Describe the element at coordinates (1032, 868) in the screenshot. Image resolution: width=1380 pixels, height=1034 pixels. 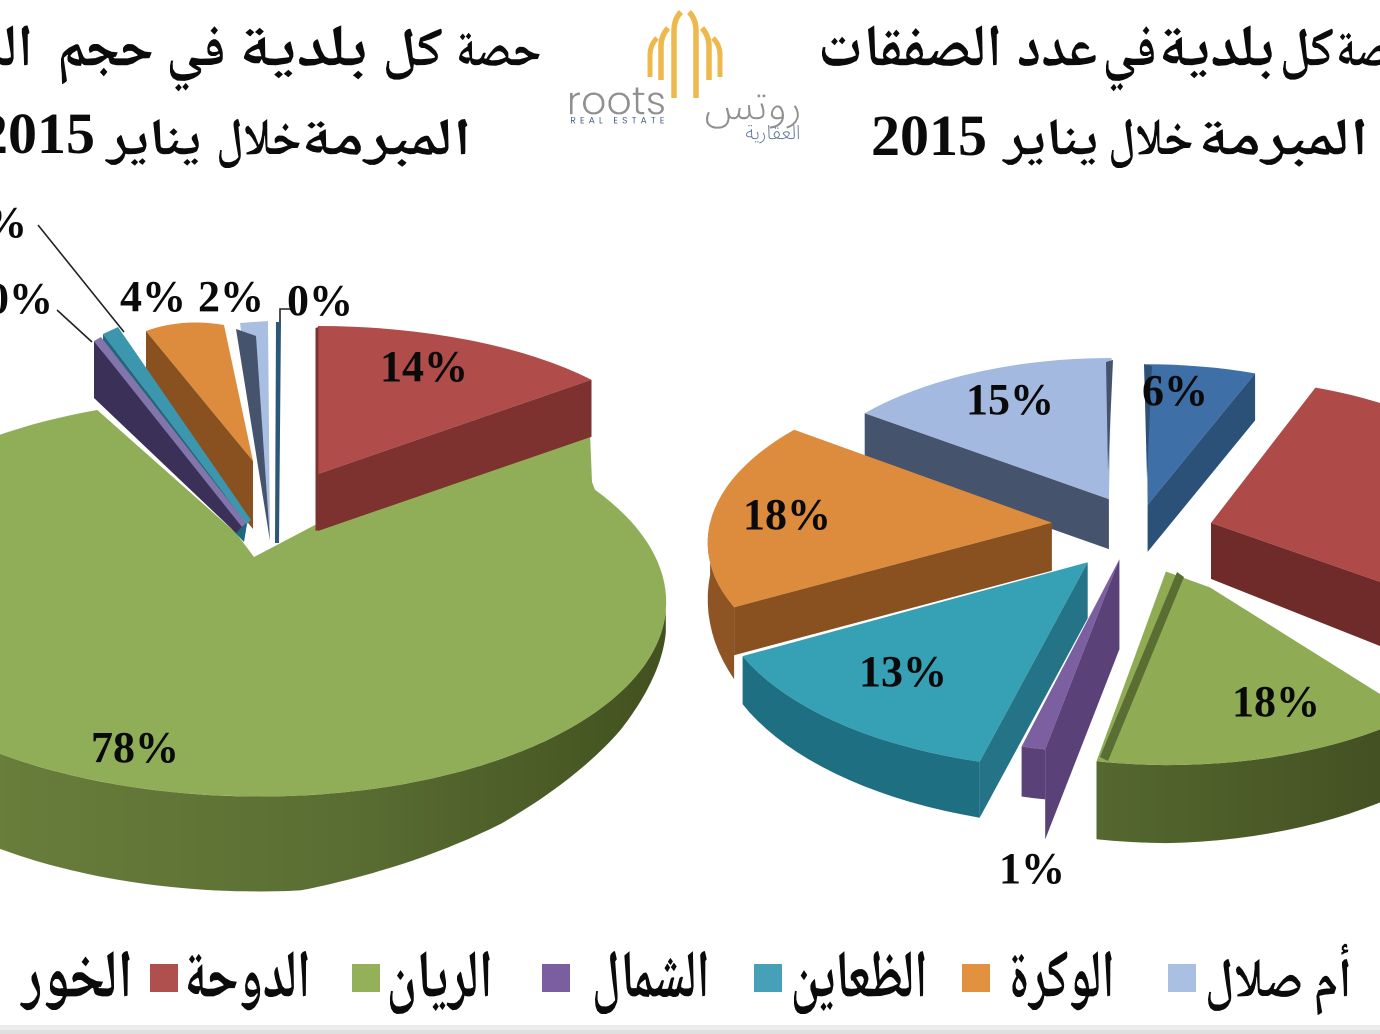
I see `svg-text: 1%` at that location.